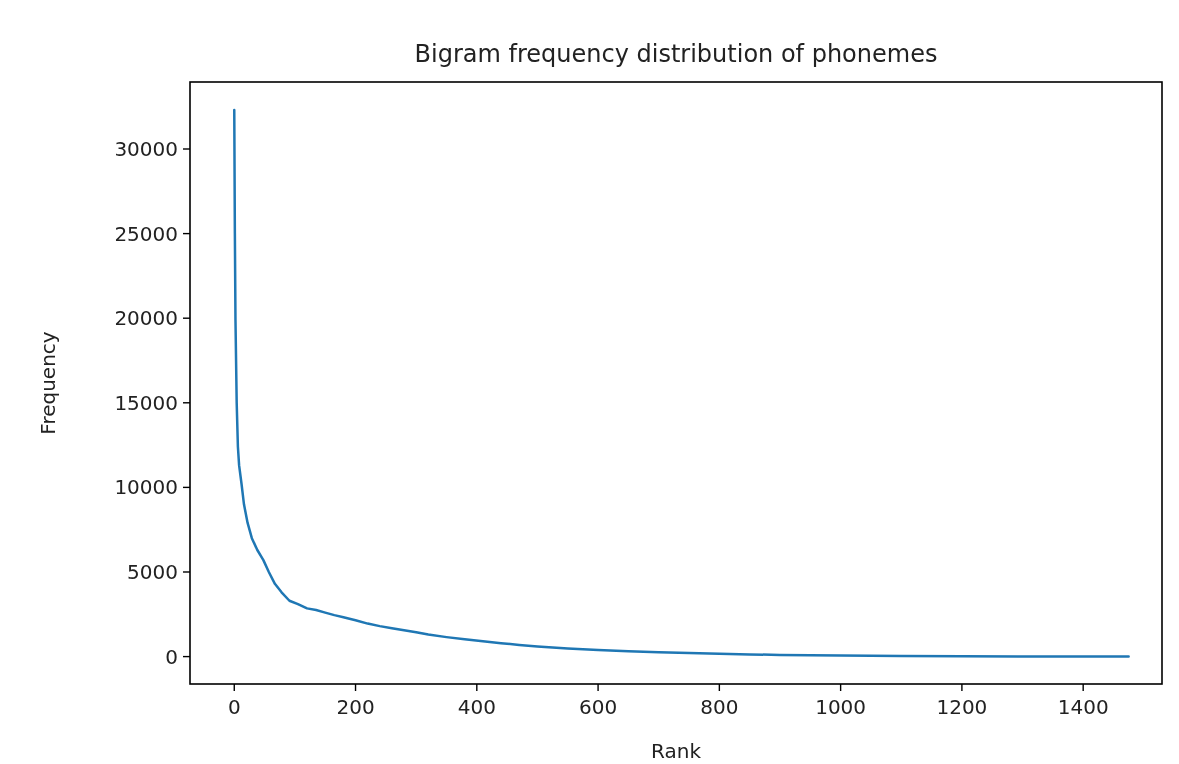 This screenshot has height=764, width=1179. Describe the element at coordinates (355, 707) in the screenshot. I see `x-tick-label: 200` at that location.